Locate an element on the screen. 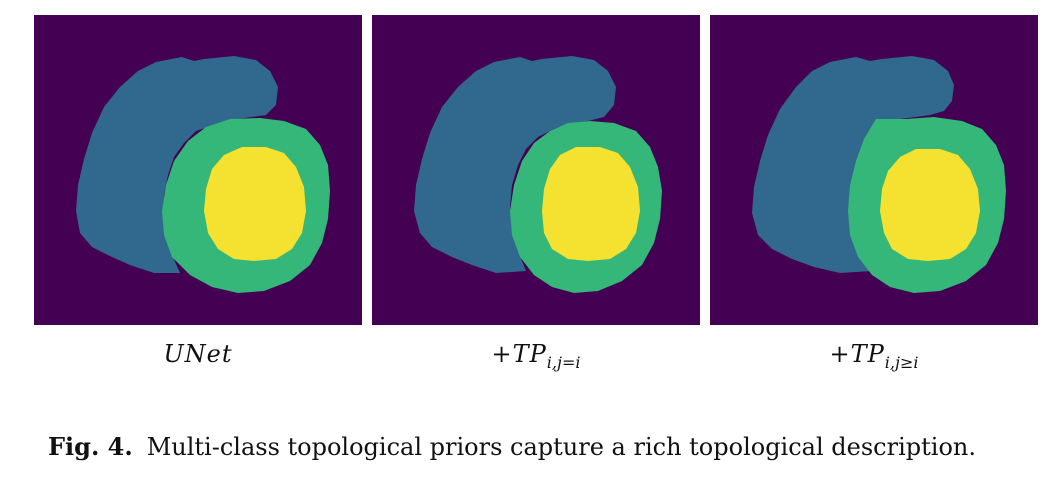 The width and height of the screenshot is (1061, 483). panel-label-subscript: i,j≥i is located at coordinates (901, 362).